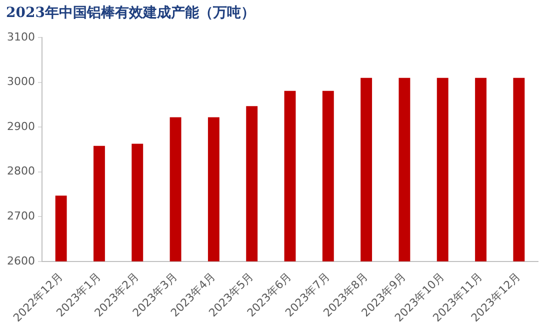 This screenshot has width=550, height=328. Describe the element at coordinates (20, 171) in the screenshot. I see `y-tick-label: 2800` at that location.